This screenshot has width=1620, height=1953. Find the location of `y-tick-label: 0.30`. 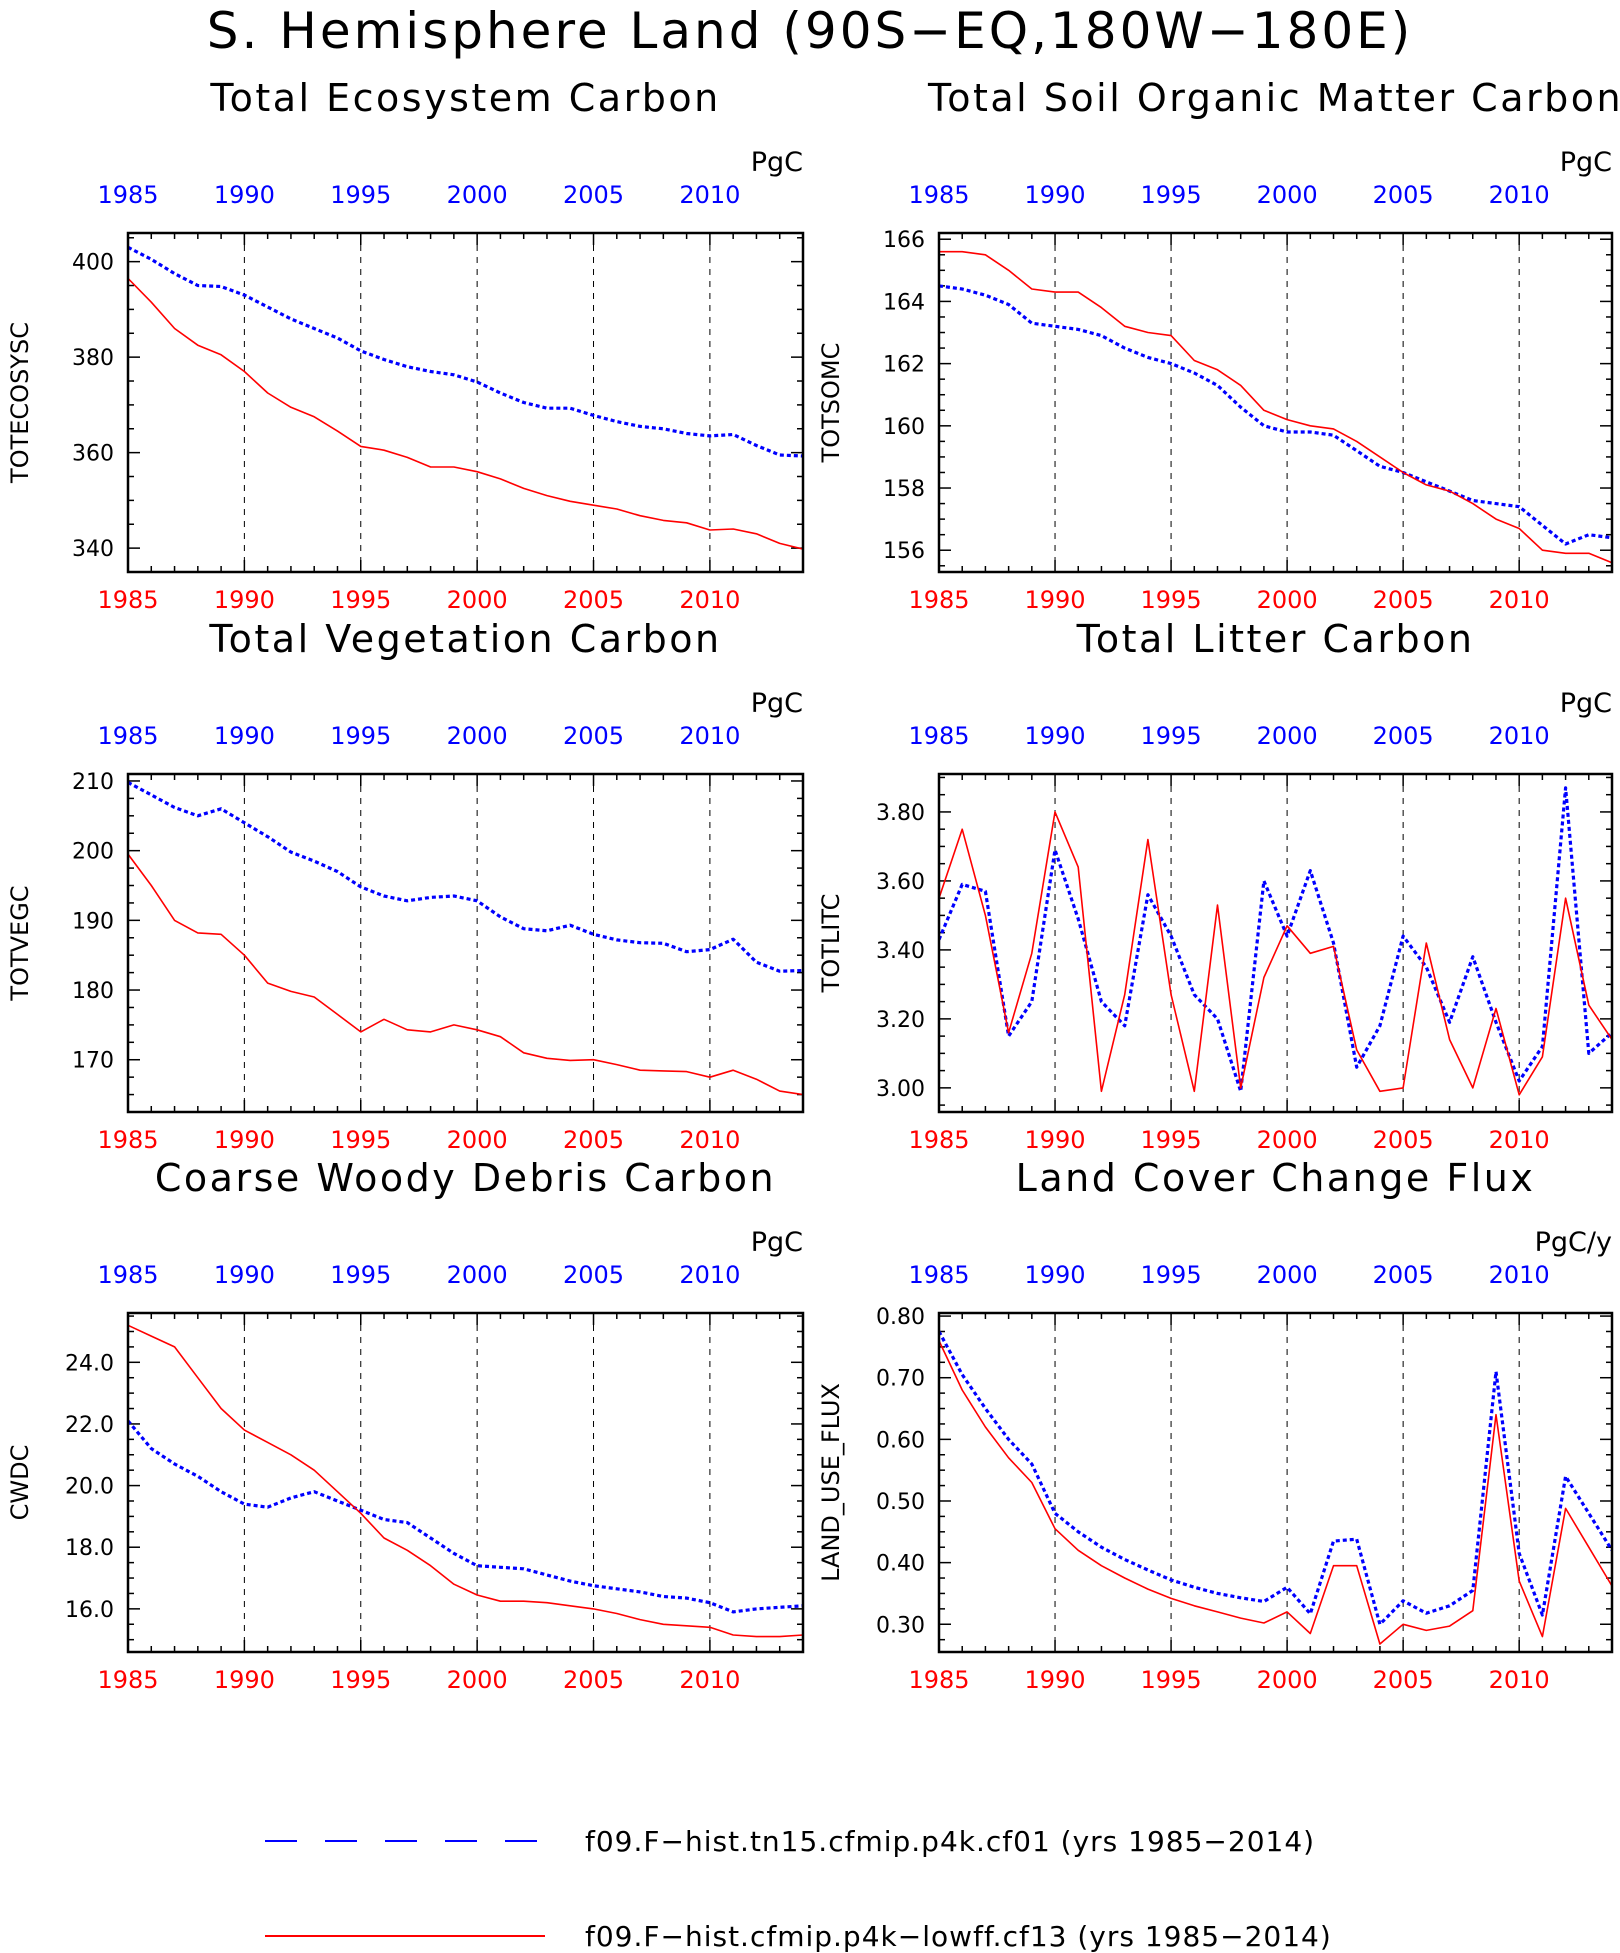

y-tick-label: 0.30 is located at coordinates (900, 1625).